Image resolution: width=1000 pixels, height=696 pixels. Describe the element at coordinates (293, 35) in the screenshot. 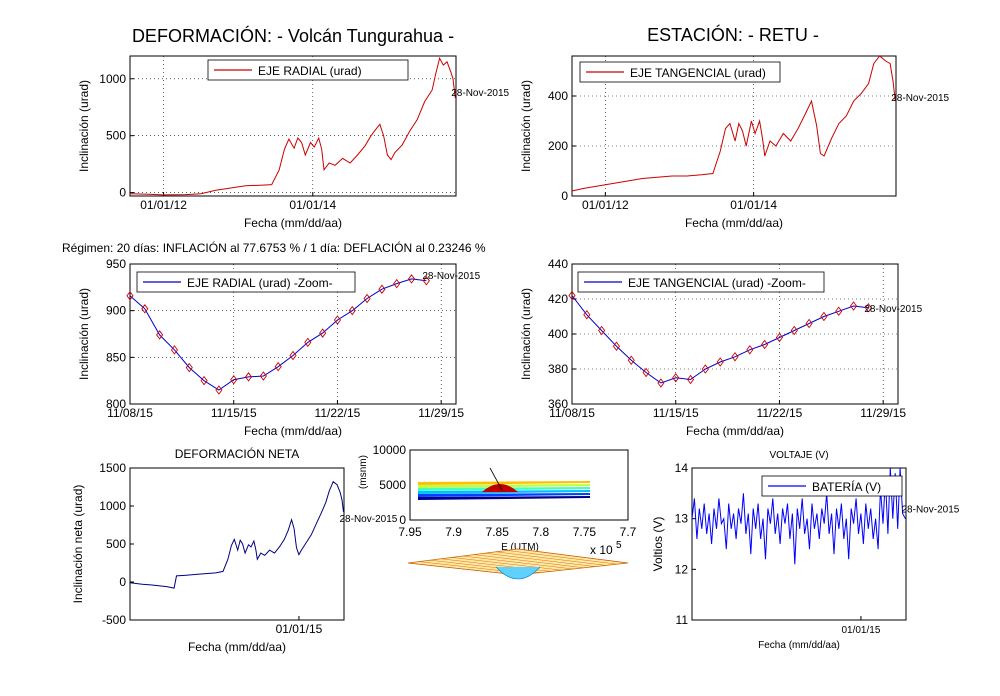

I see `left-main-title: DEFORMACIÓN: - Volcán Tungurahua -` at that location.